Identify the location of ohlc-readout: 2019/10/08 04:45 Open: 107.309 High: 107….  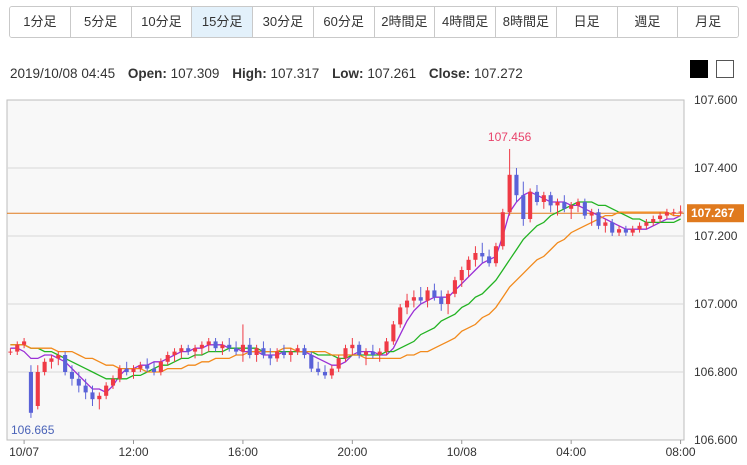
(266, 73).